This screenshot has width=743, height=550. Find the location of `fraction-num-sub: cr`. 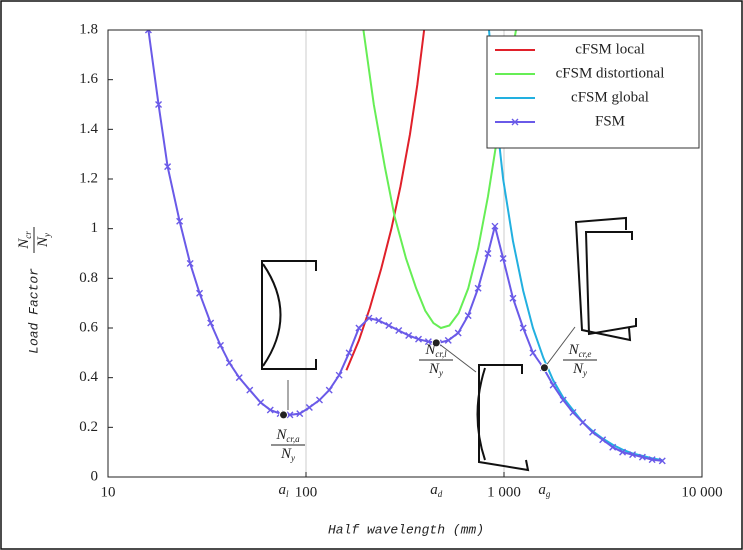

fraction-num-sub: cr is located at coordinates (28, 235).